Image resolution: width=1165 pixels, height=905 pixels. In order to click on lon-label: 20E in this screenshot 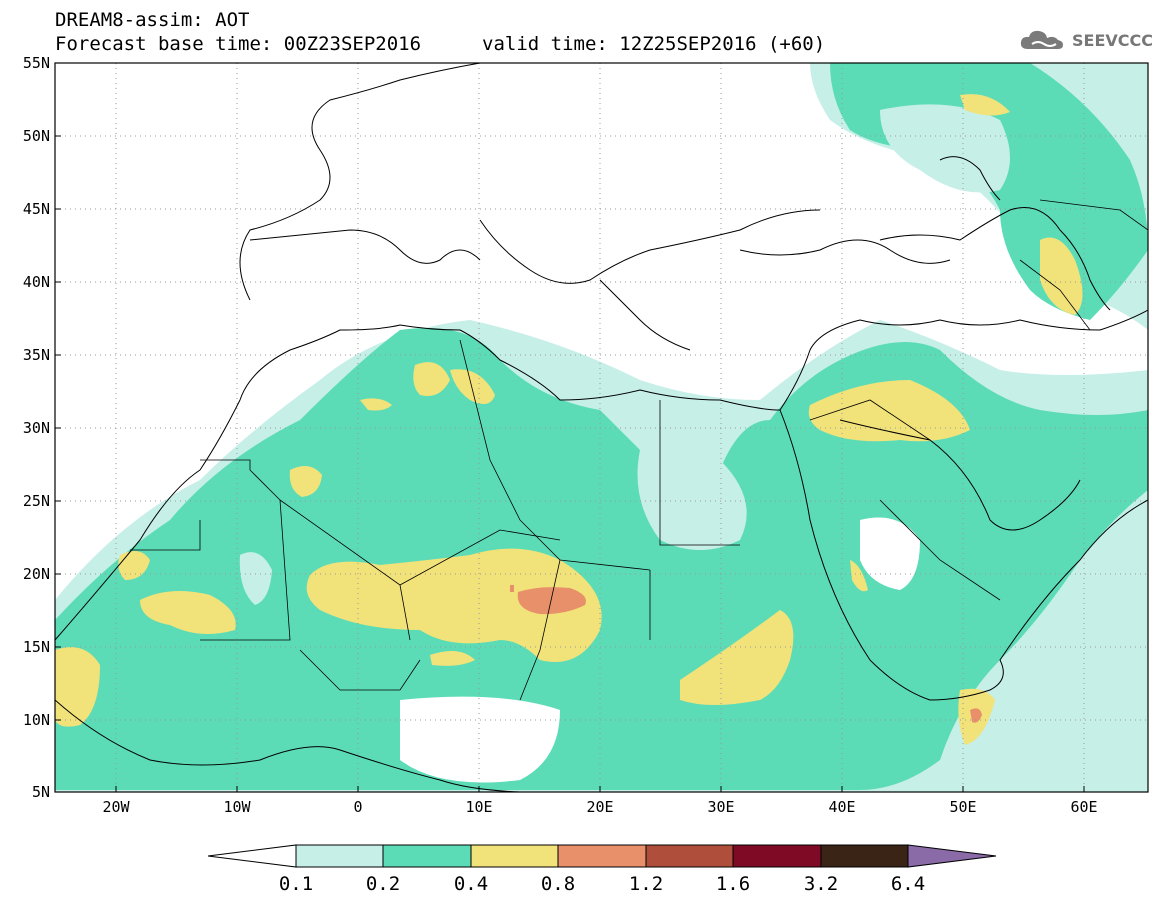, I will do `click(599, 807)`.